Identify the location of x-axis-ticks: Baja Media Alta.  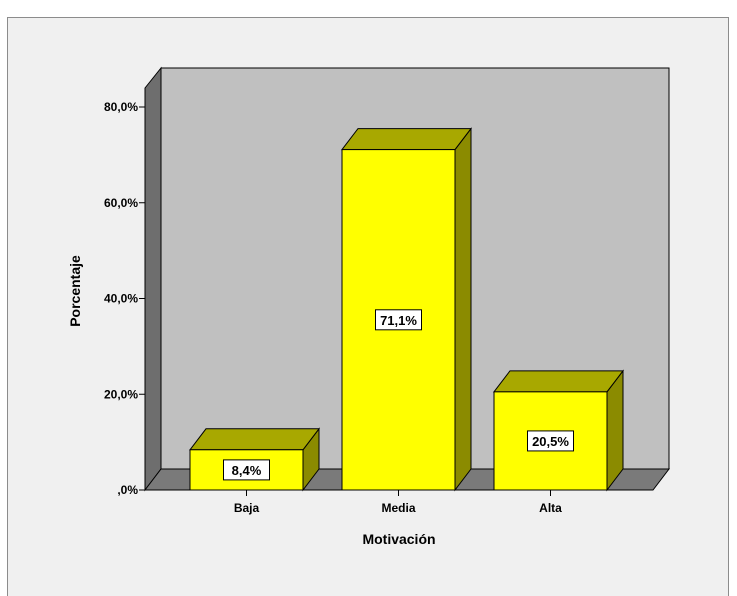
(398, 502).